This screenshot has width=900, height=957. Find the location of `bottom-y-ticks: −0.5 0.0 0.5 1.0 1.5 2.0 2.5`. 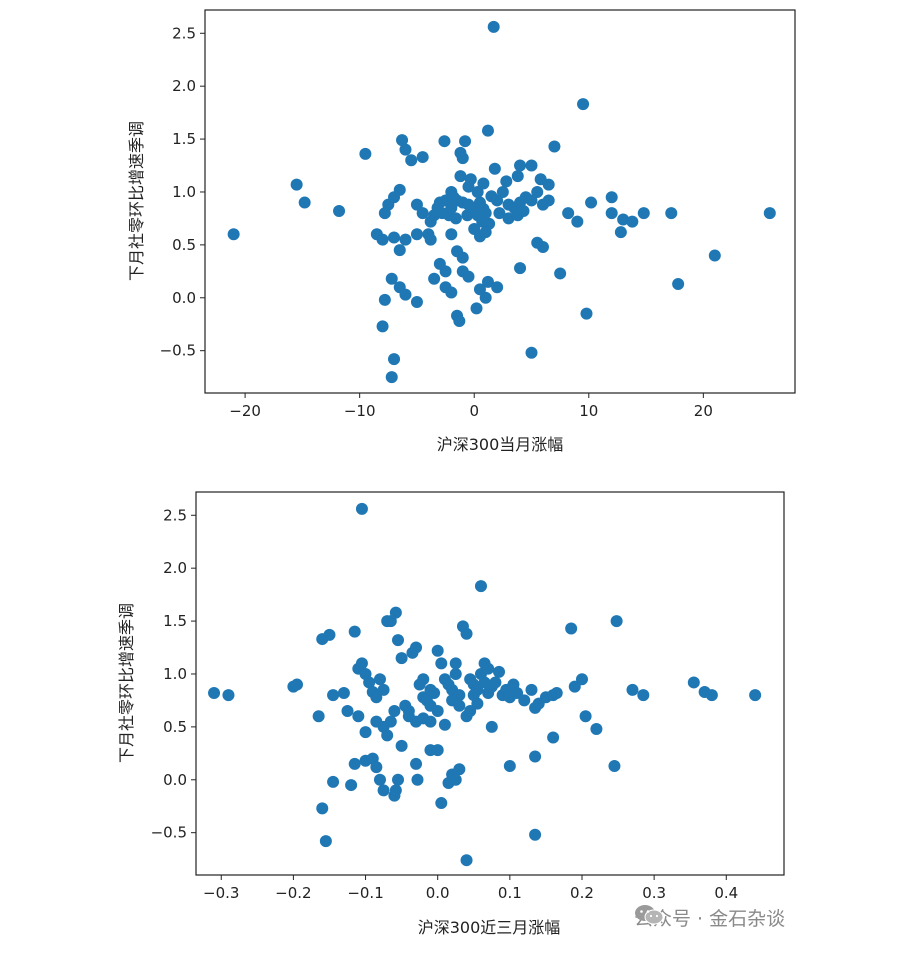

bottom-y-ticks: −0.5 0.0 0.5 1.0 1.5 2.0 2.5 is located at coordinates (173, 674).